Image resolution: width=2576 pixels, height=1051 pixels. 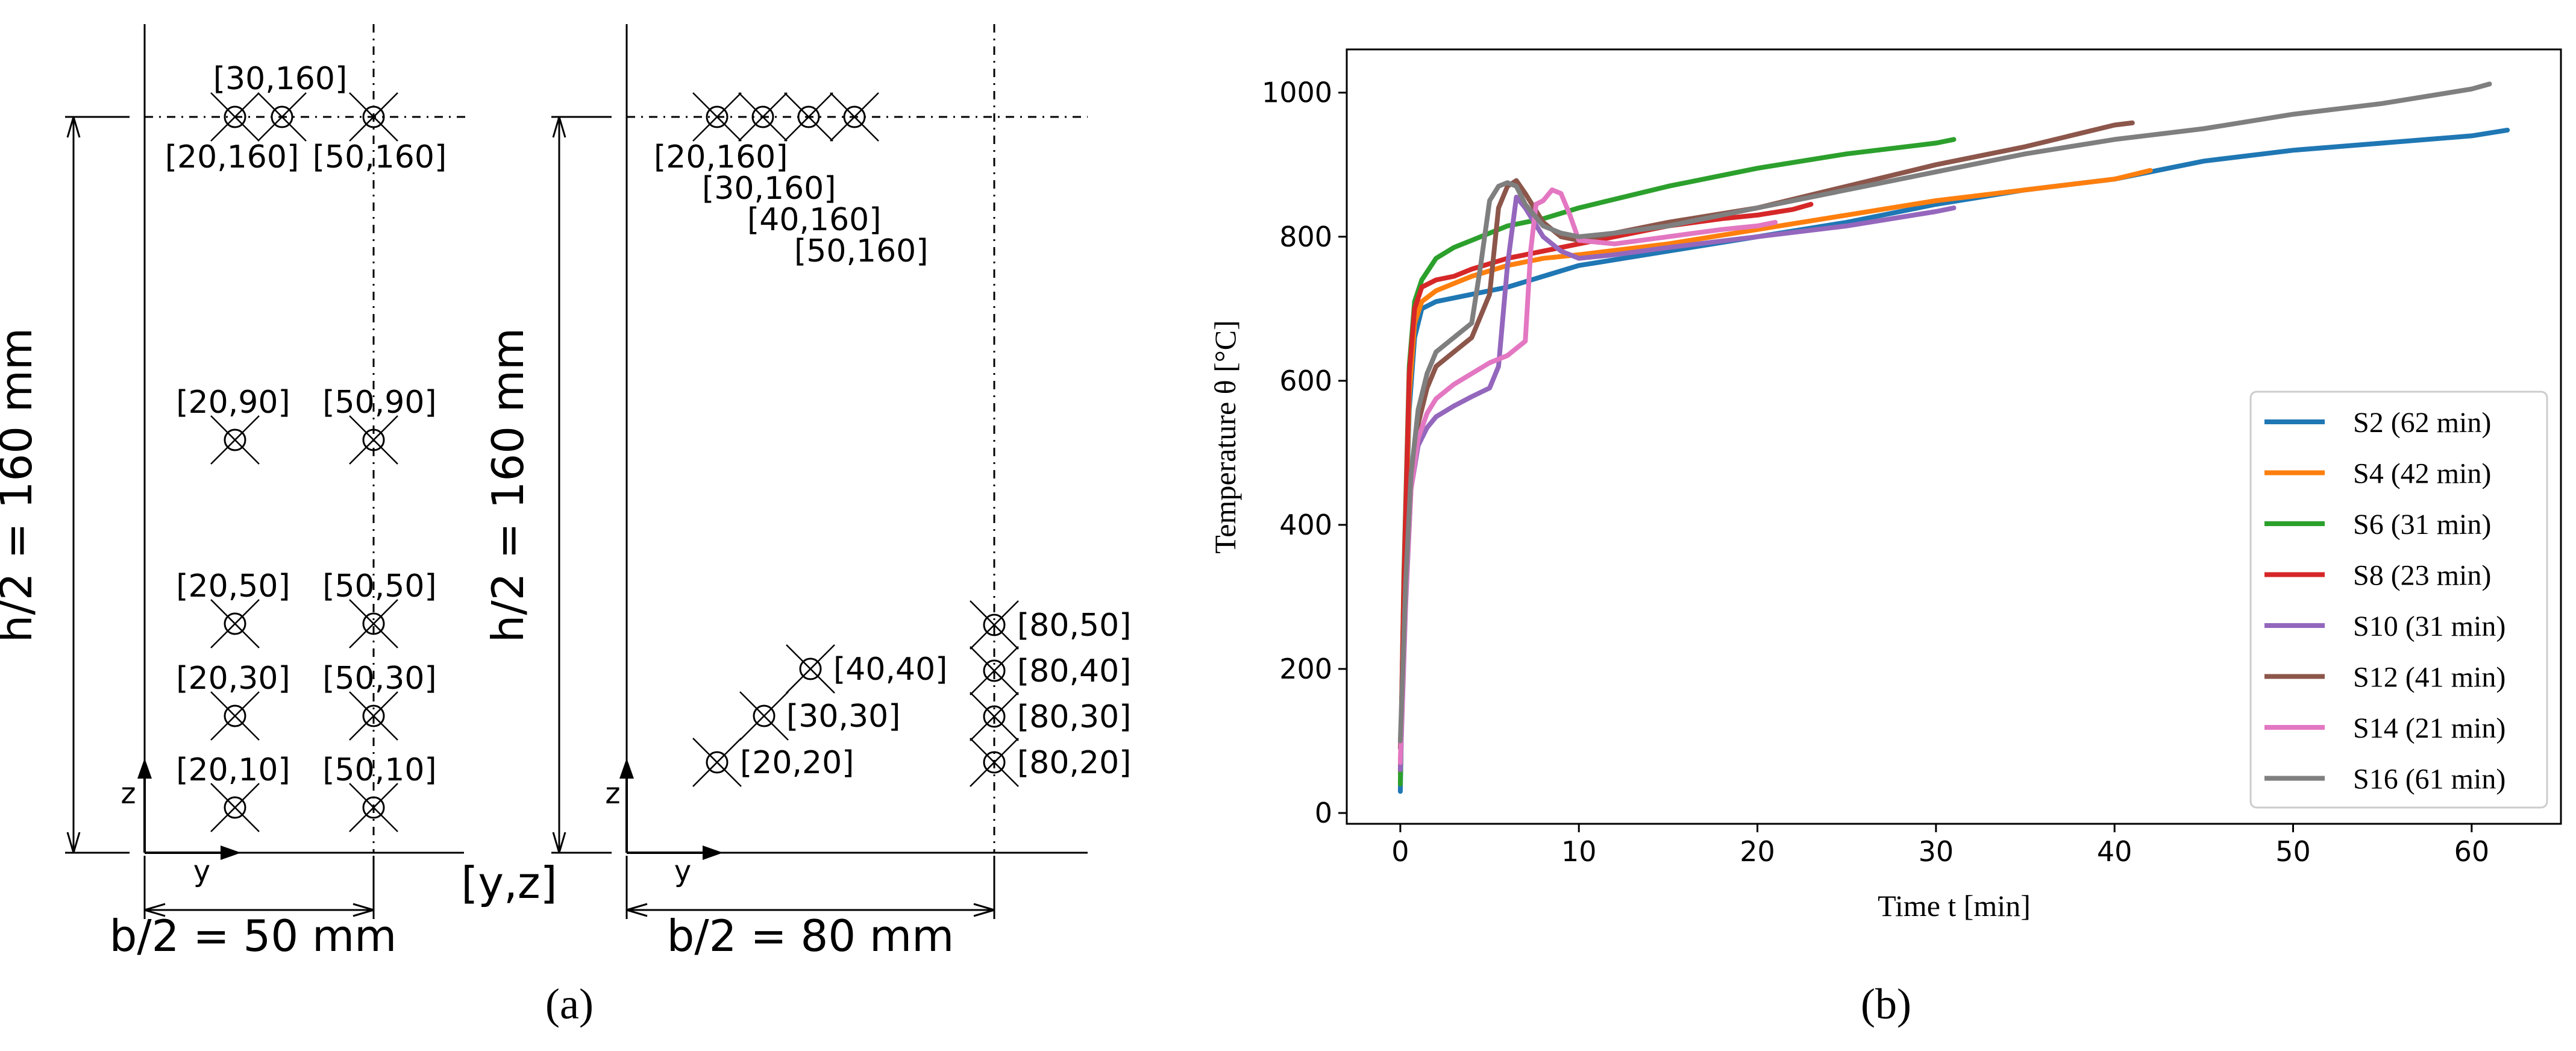 What do you see at coordinates (1074, 717) in the screenshot?
I see `thermocouple-label-right: [80,30]` at bounding box center [1074, 717].